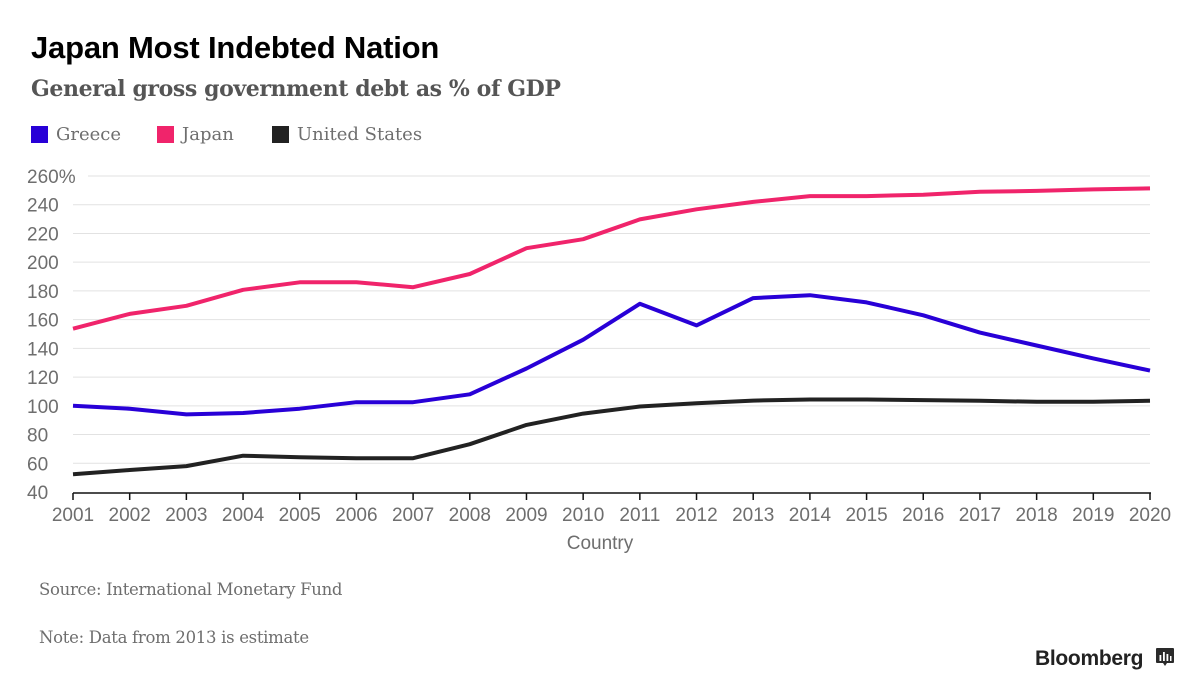  What do you see at coordinates (470, 515) in the screenshot?
I see `x-tick-label-2008: 2008` at bounding box center [470, 515].